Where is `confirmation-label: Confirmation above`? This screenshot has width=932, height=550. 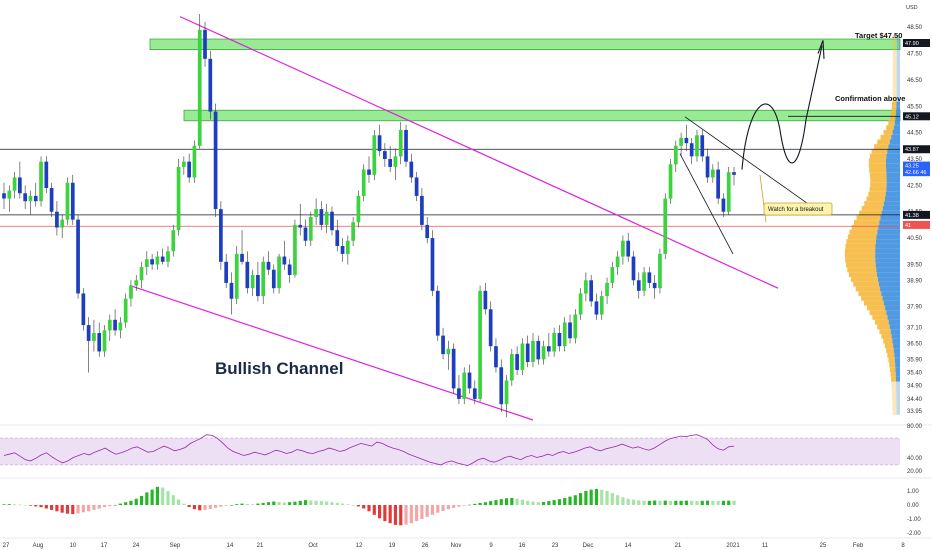 confirmation-label: Confirmation above is located at coordinates (870, 98).